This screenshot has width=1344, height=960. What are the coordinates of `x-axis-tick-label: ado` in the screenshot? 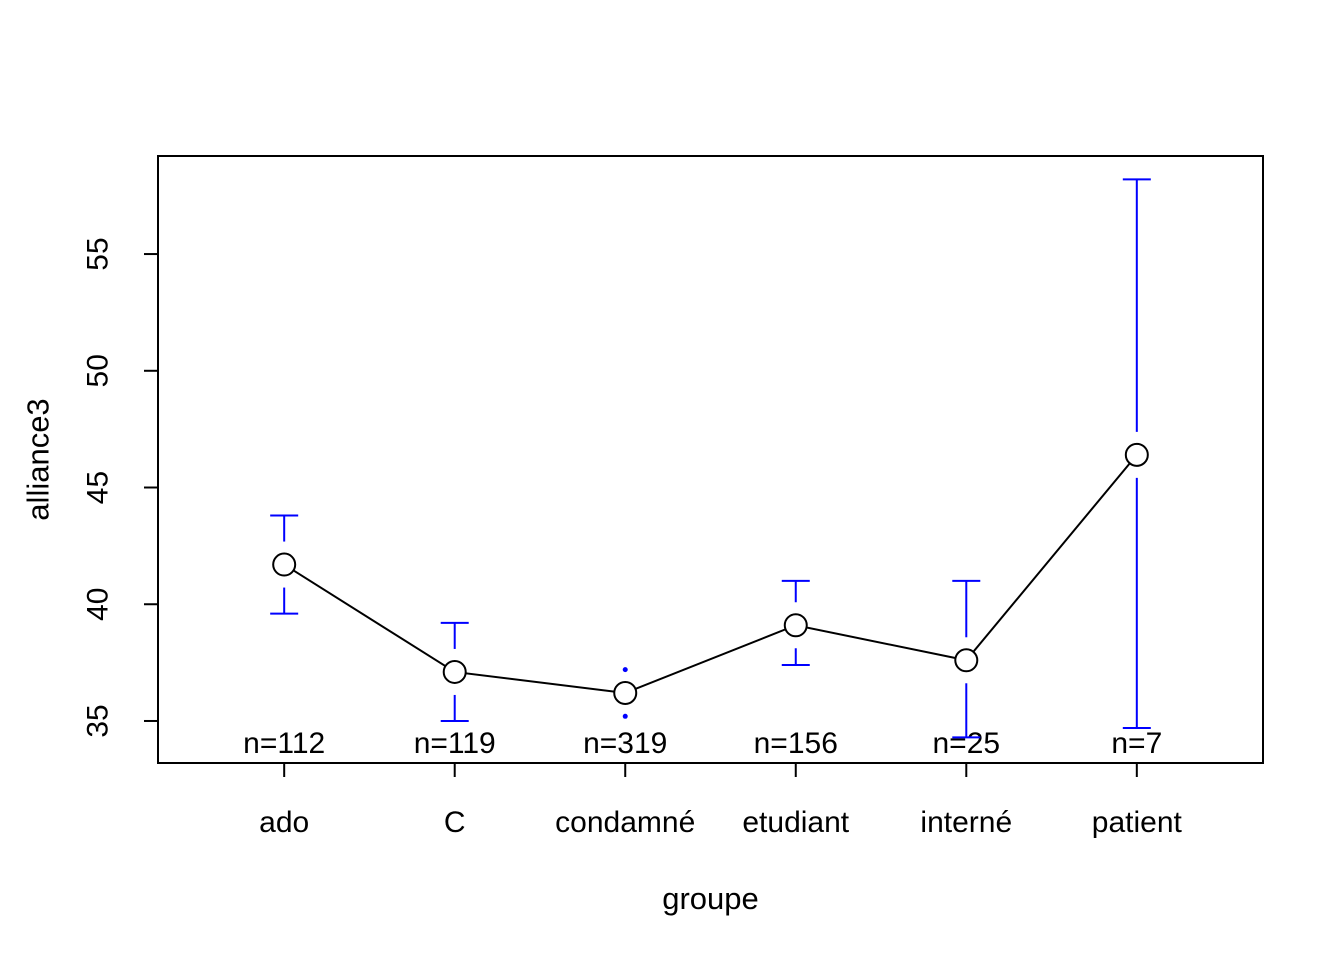 It's located at (284, 822).